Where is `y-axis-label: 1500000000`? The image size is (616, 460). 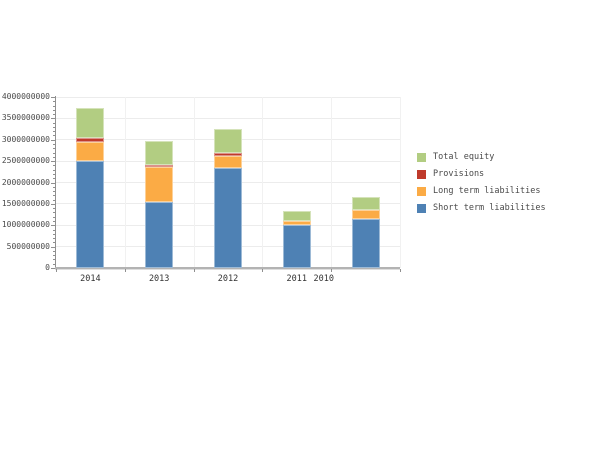
y-axis-label: 1500000000 is located at coordinates (25, 203).